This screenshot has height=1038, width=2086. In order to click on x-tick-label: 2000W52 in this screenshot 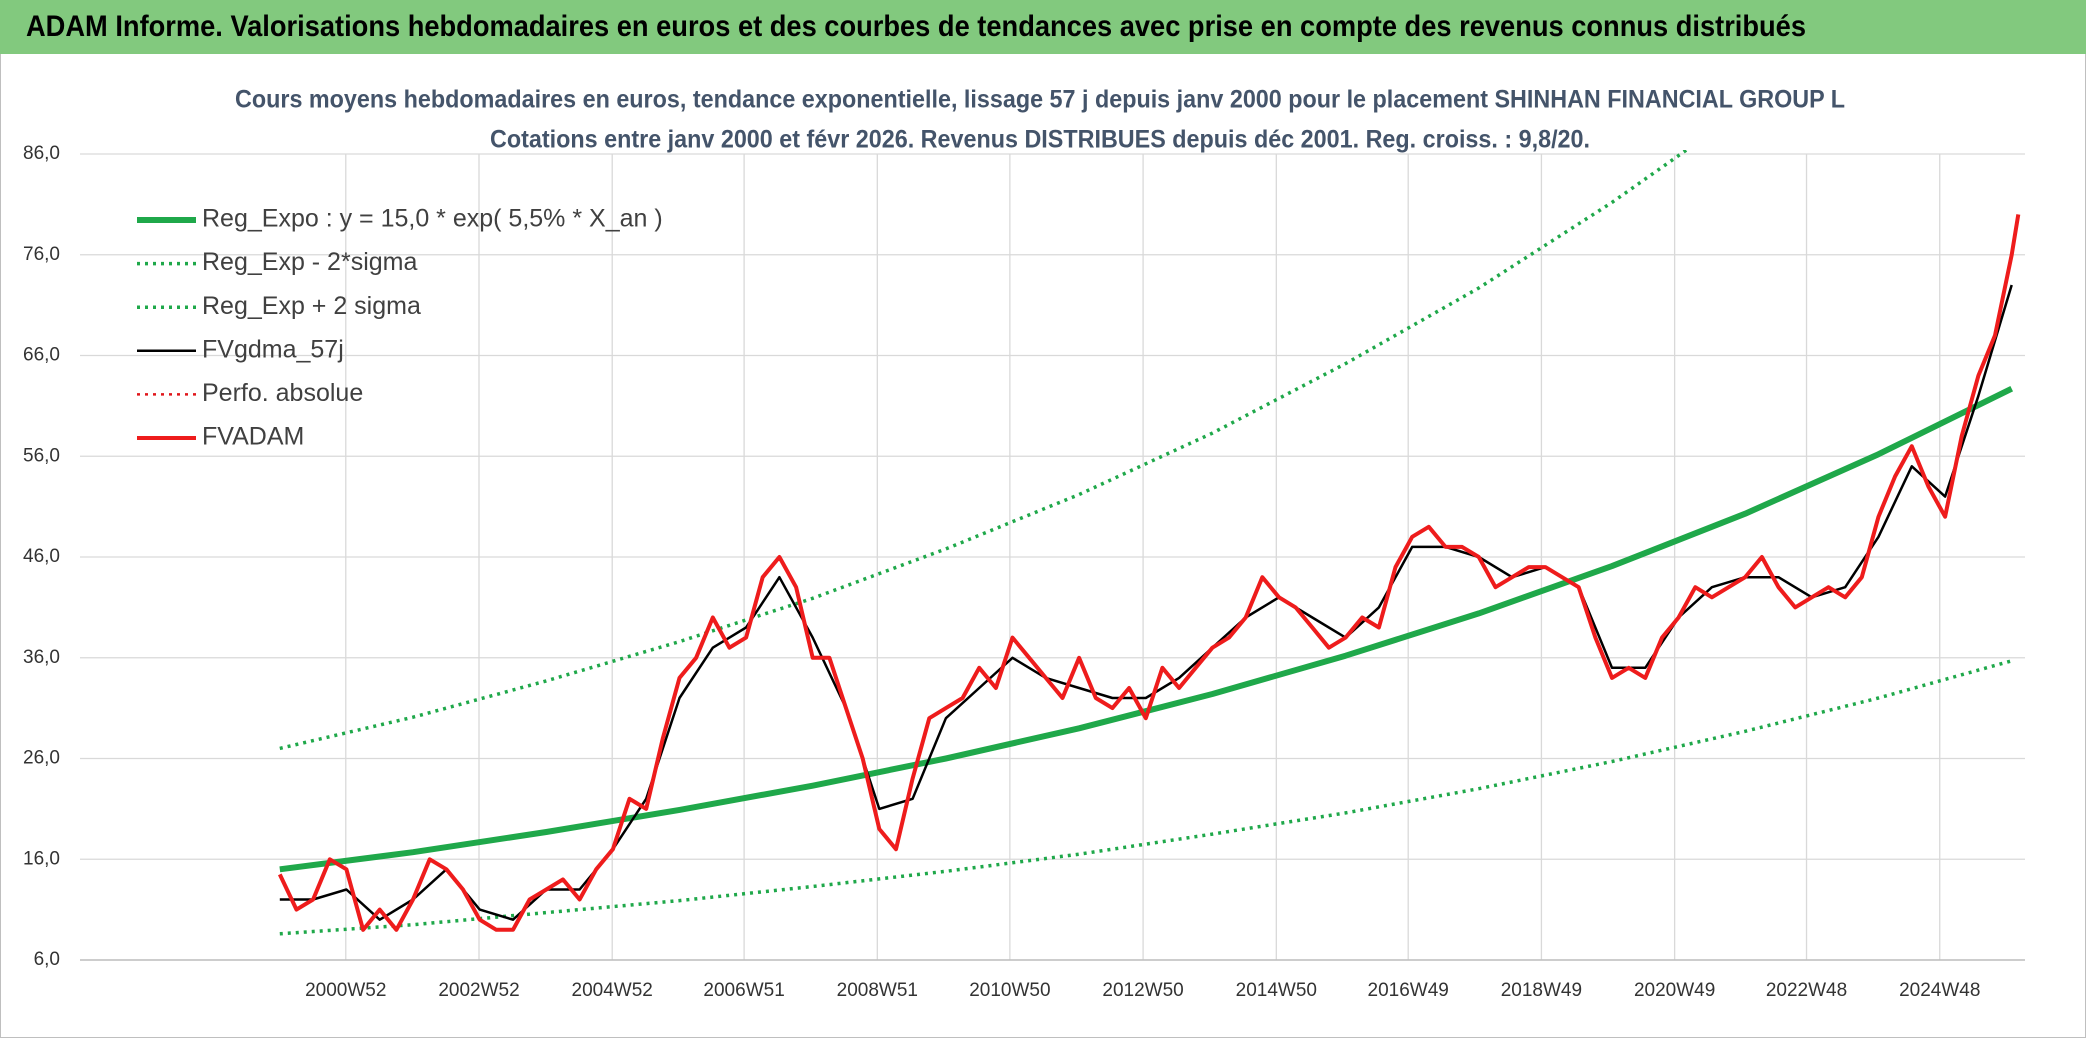, I will do `click(345, 990)`.